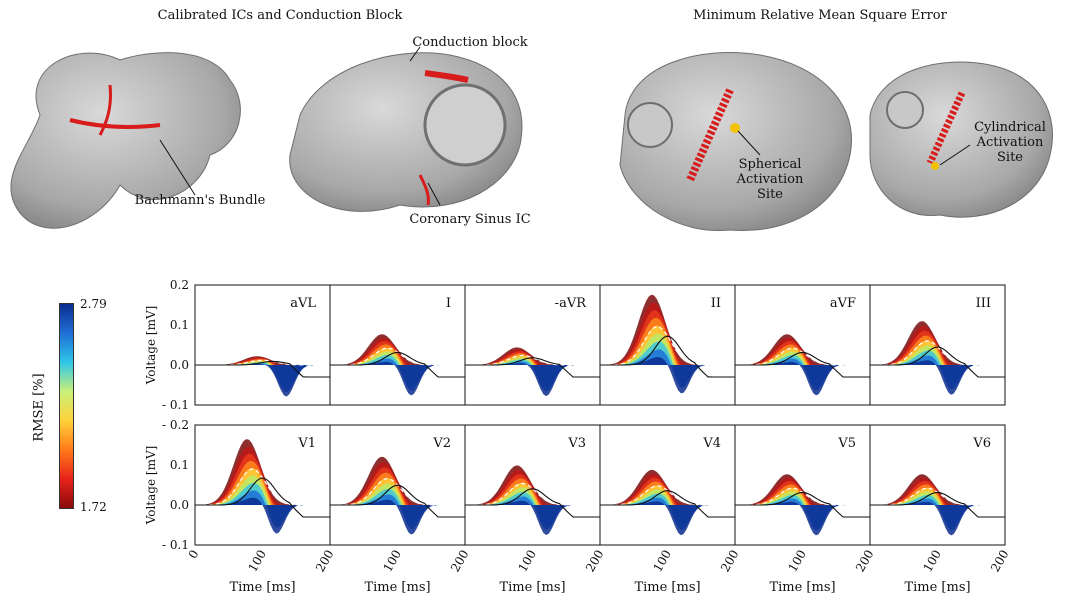  What do you see at coordinates (306, 443) in the screenshot?
I see `lead-label: V1` at bounding box center [306, 443].